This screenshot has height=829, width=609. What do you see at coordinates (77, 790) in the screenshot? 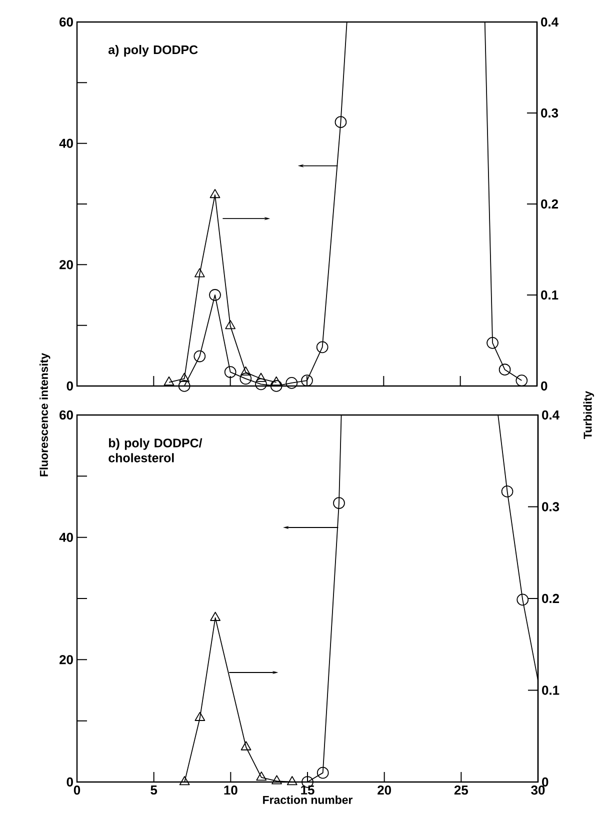
I see `x-tick-label: 0` at bounding box center [77, 790].